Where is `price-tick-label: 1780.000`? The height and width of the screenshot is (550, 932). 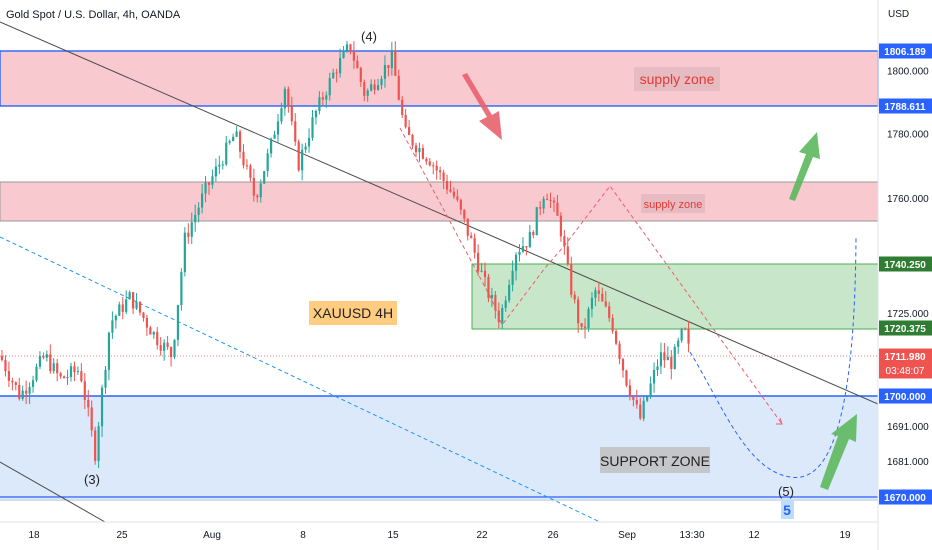 price-tick-label: 1780.000 is located at coordinates (908, 135).